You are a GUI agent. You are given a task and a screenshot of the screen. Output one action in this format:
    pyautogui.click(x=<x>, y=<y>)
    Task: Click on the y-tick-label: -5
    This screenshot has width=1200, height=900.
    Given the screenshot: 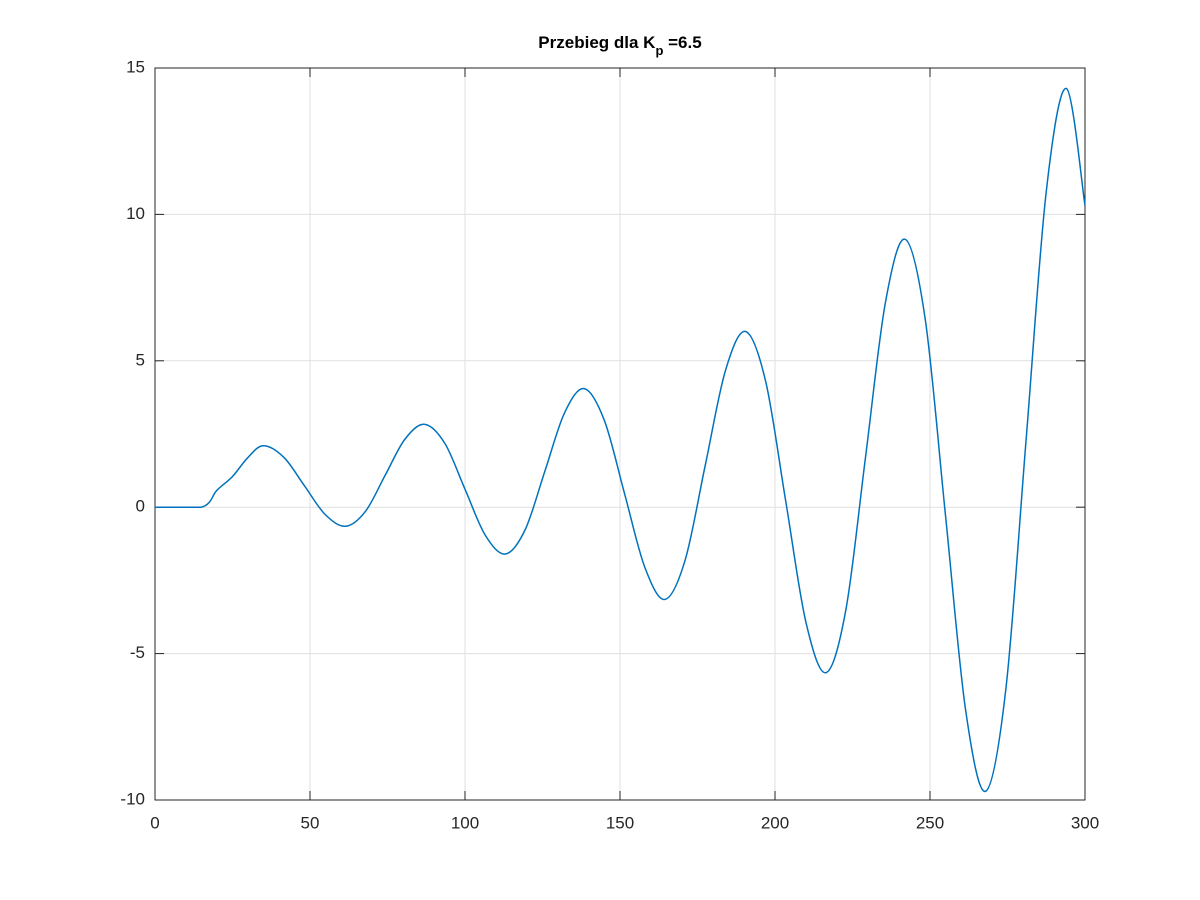 What is the action you would take?
    pyautogui.click(x=137, y=652)
    